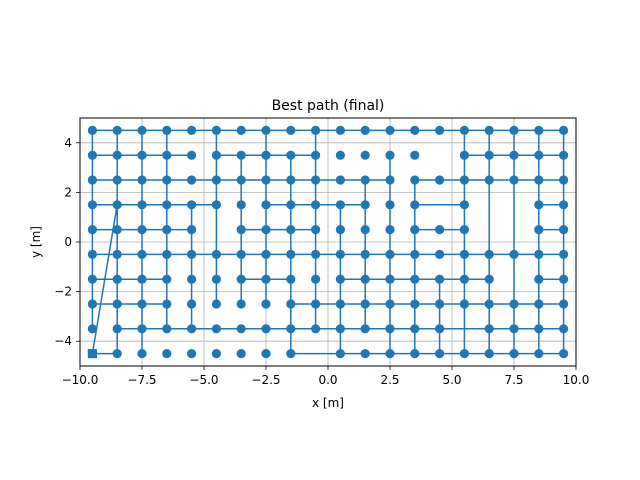  Describe the element at coordinates (328, 106) in the screenshot. I see `chart-title: Best path (final)` at that location.